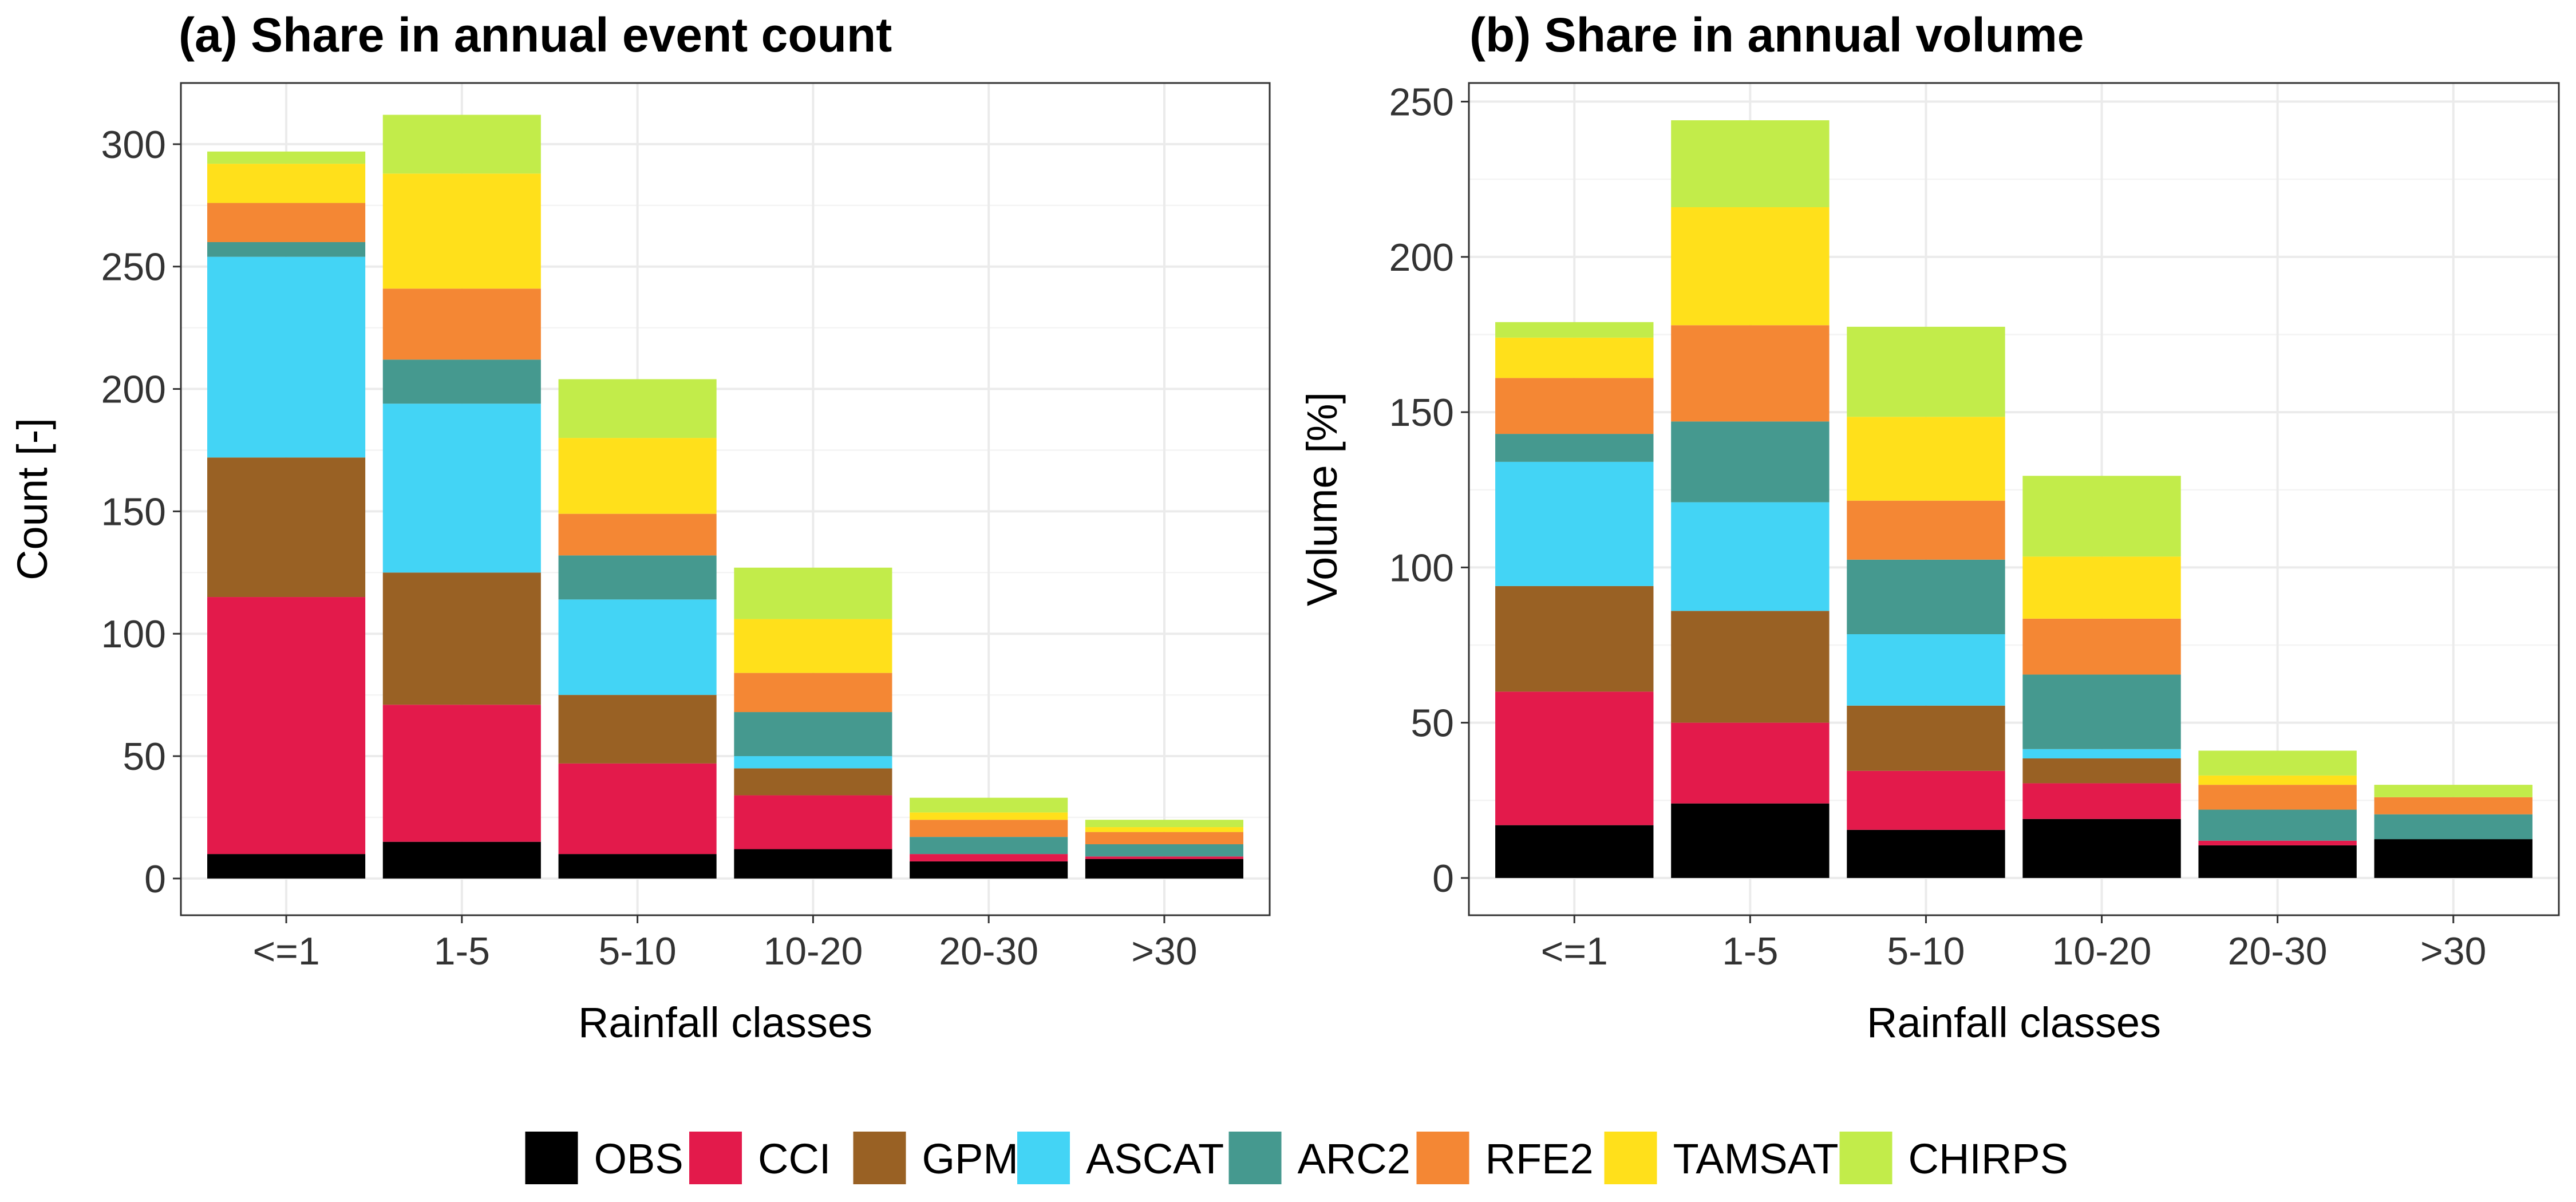  I want to click on legend-item-ascat: ASCAT, so click(1120, 1158).